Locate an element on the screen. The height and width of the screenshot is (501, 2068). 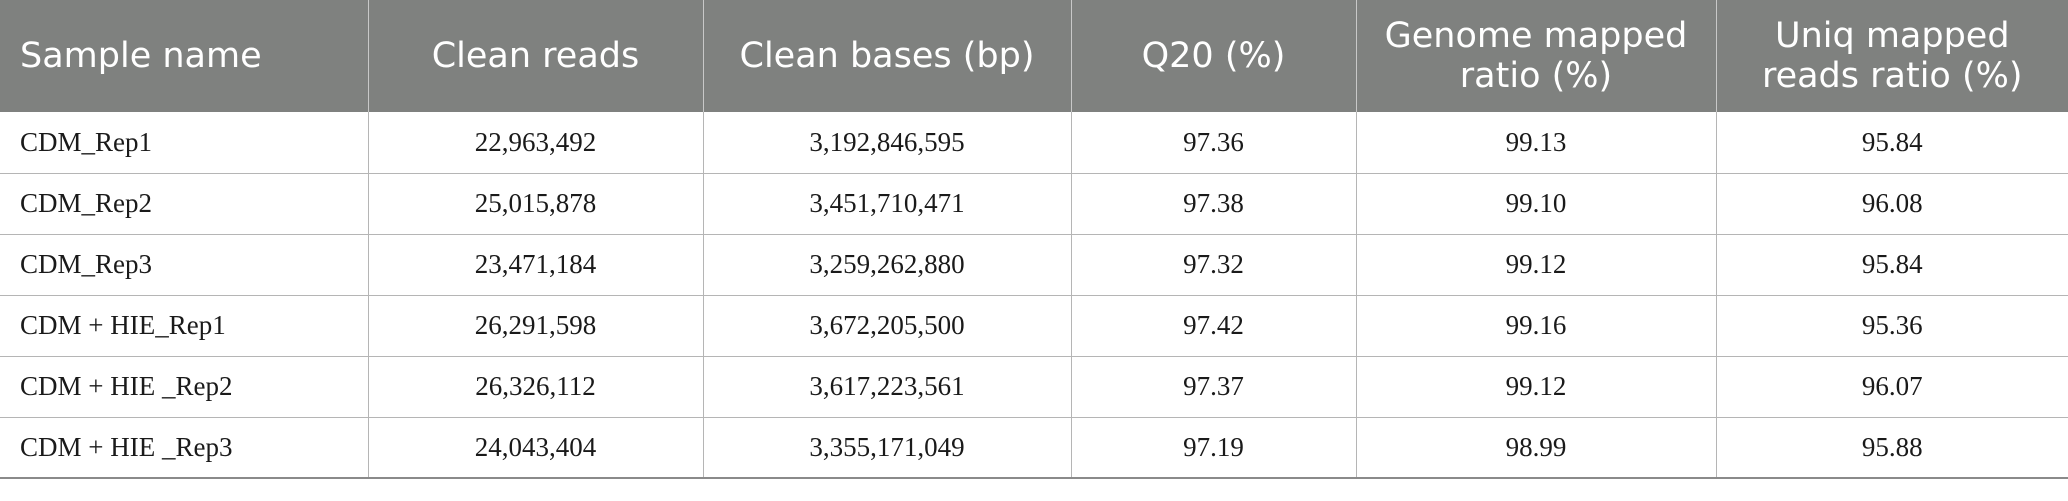
cell-uniq-mapped-ratio: 96.07 is located at coordinates (1891, 387).